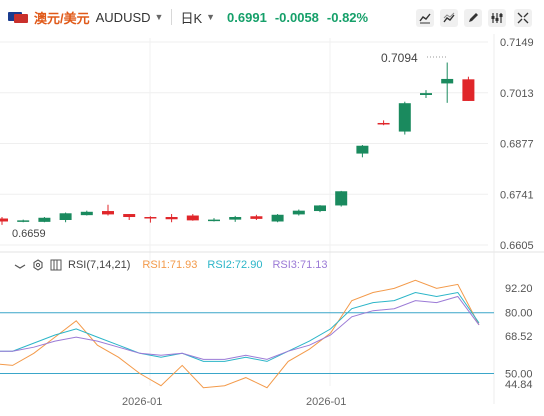 The height and width of the screenshot is (416, 544). I want to click on last-price: 0.6991, so click(247, 17).